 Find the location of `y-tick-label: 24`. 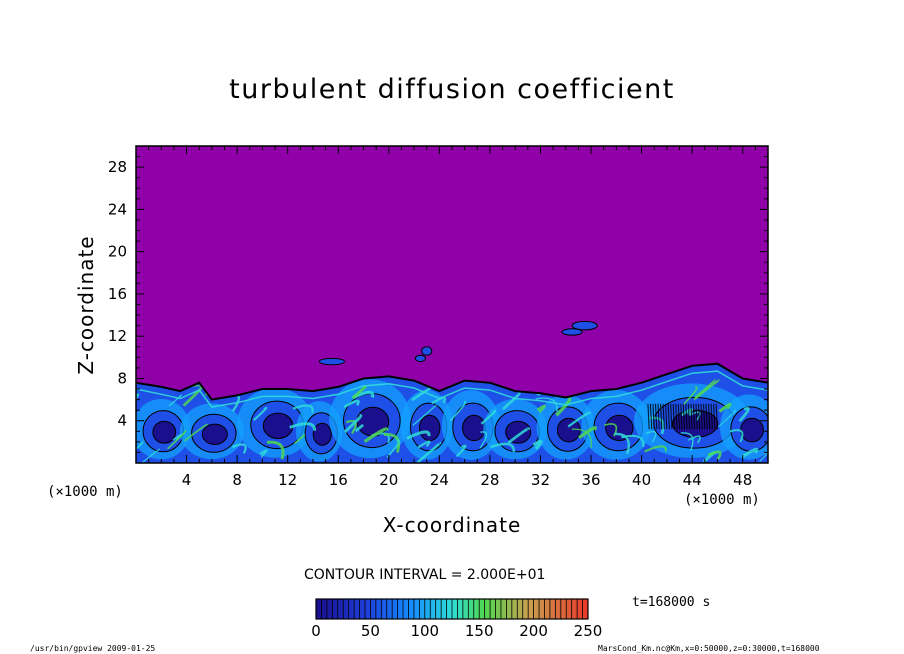

y-tick-label: 24 is located at coordinates (117, 209).